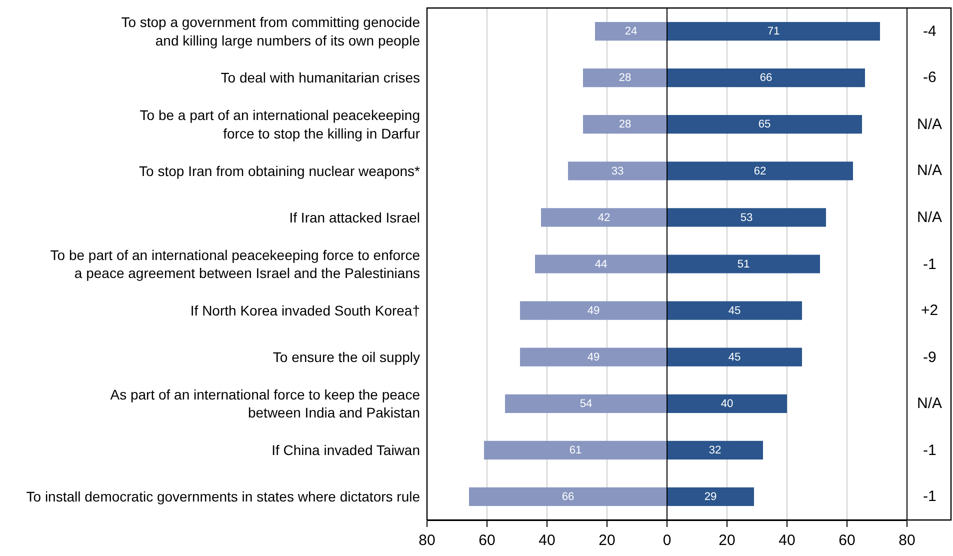 This screenshot has height=556, width=953. What do you see at coordinates (346, 356) in the screenshot?
I see `y-tick-label: To ensure the oil supply` at bounding box center [346, 356].